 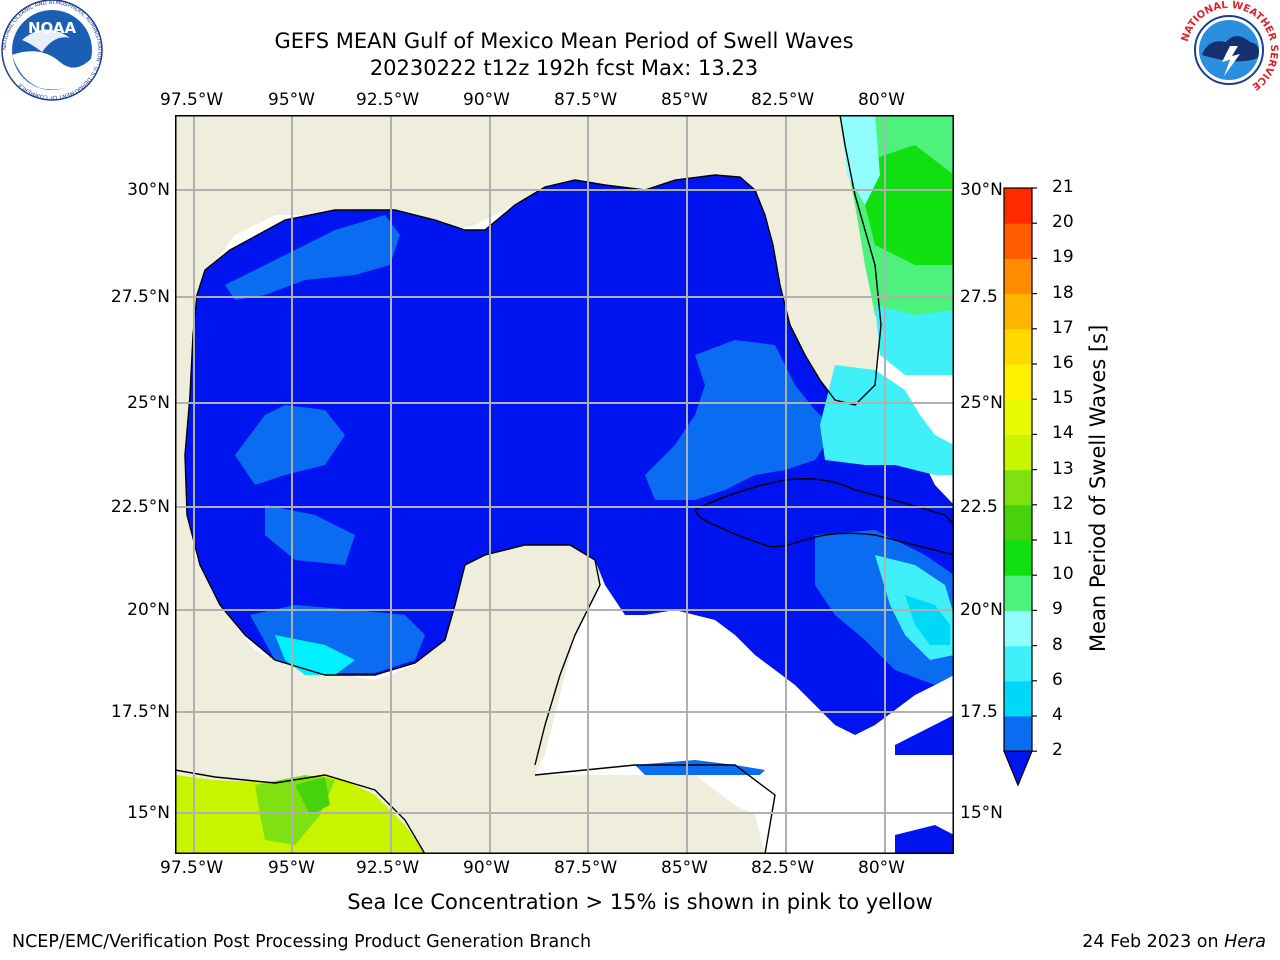 I want to click on colorbar-under-extension, so click(x=1018, y=768).